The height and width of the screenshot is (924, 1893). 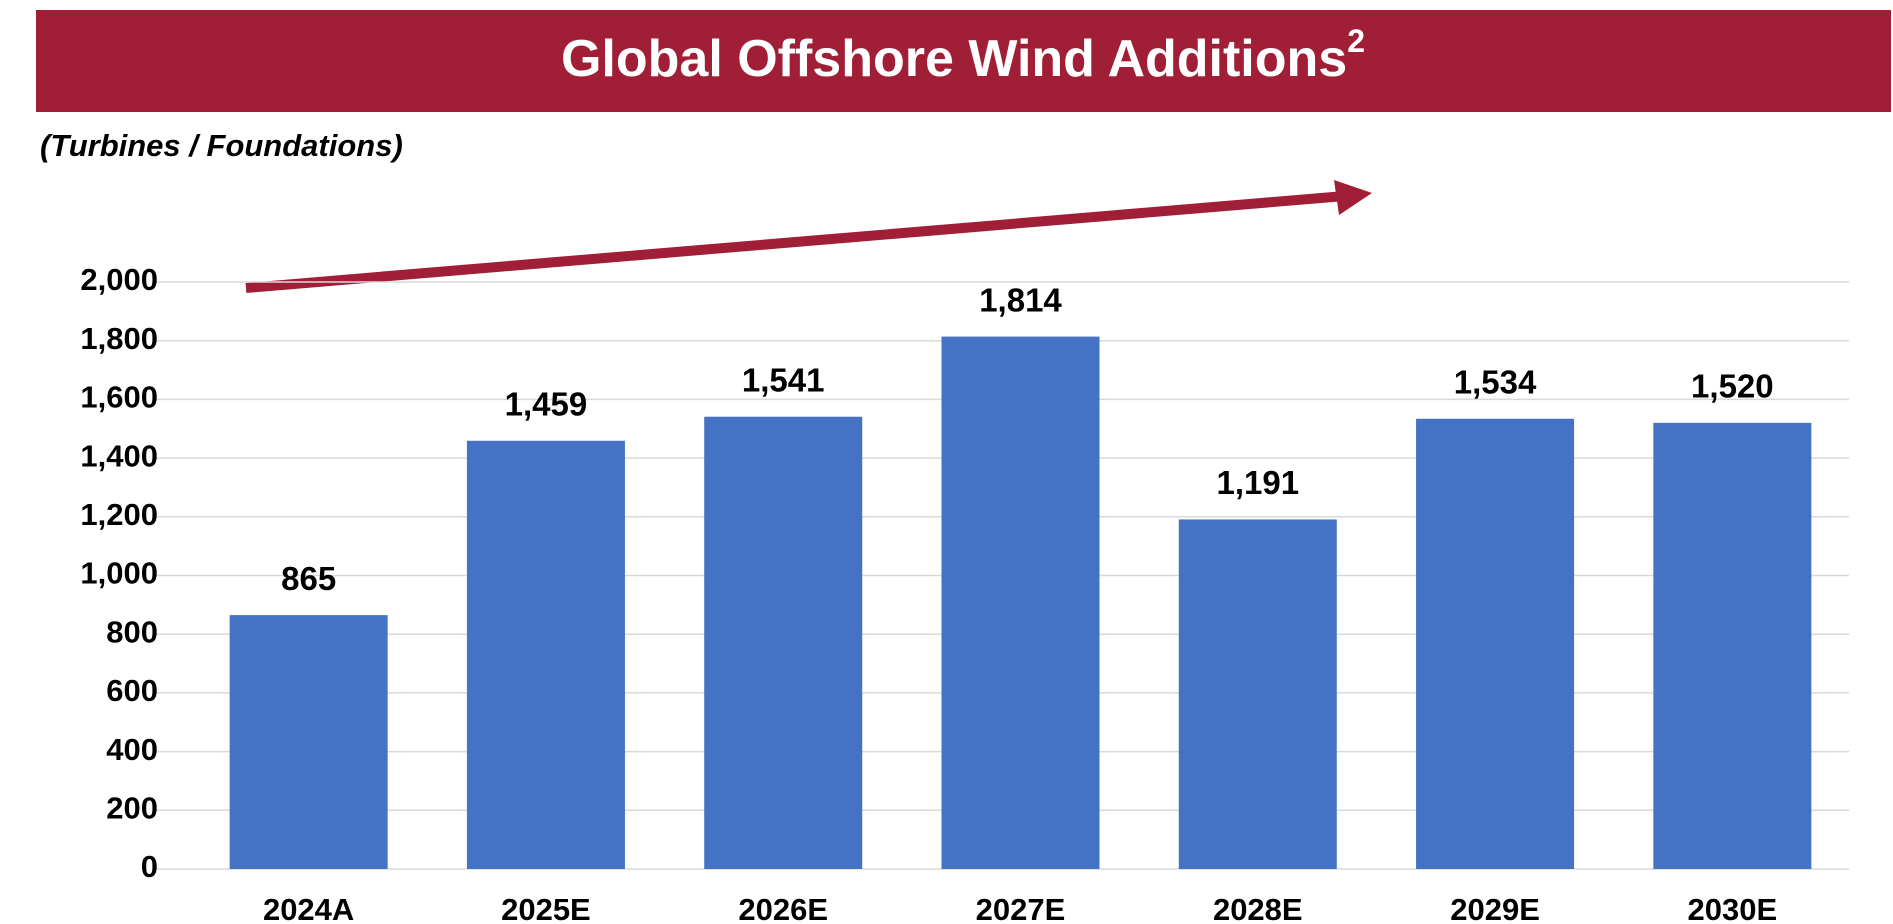 I want to click on y-tick-label: 2,000, so click(x=119, y=279).